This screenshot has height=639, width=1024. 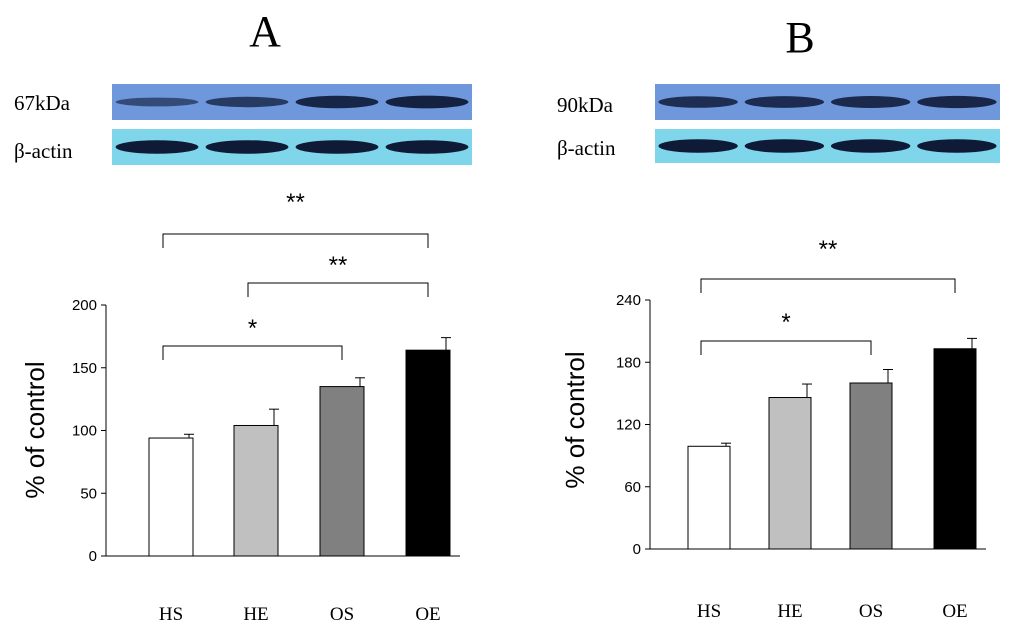 What do you see at coordinates (265, 31) in the screenshot?
I see `panel-a-letter: A` at bounding box center [265, 31].